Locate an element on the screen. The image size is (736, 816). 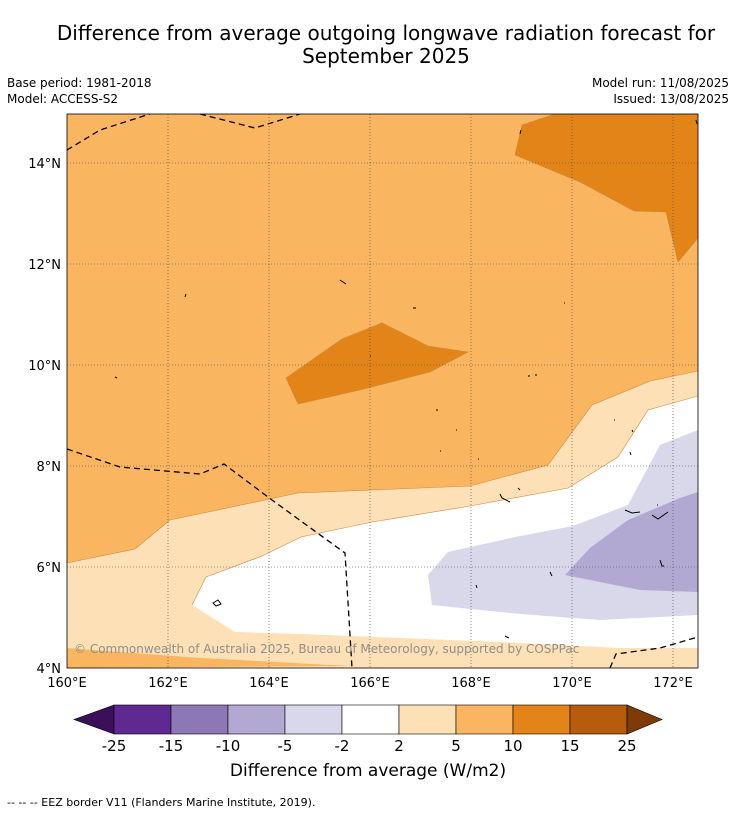
model-name: Model: ACCESS-S2 is located at coordinates (63, 99).